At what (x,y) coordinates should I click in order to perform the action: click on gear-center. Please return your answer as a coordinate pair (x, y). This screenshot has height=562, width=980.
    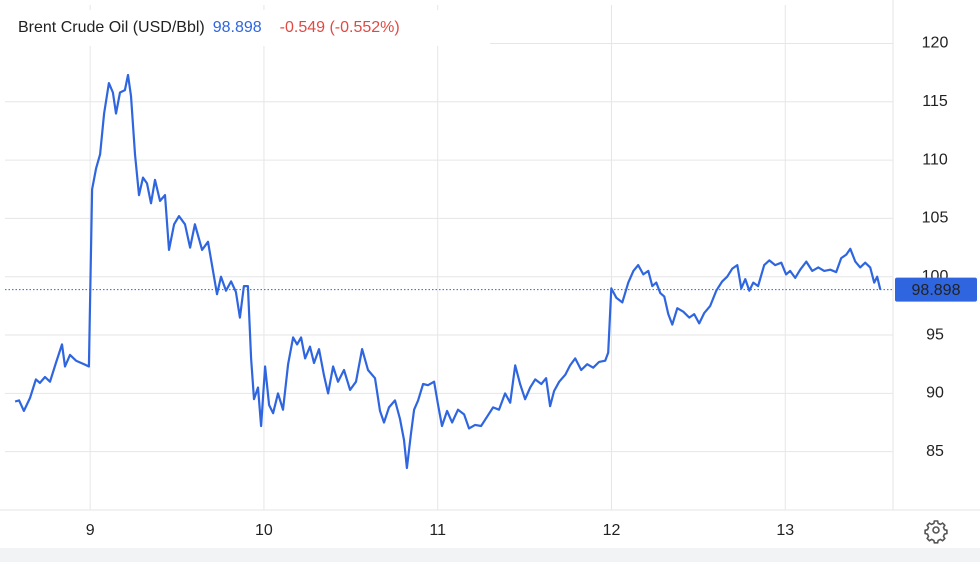
    Looking at the image, I should click on (936, 530).